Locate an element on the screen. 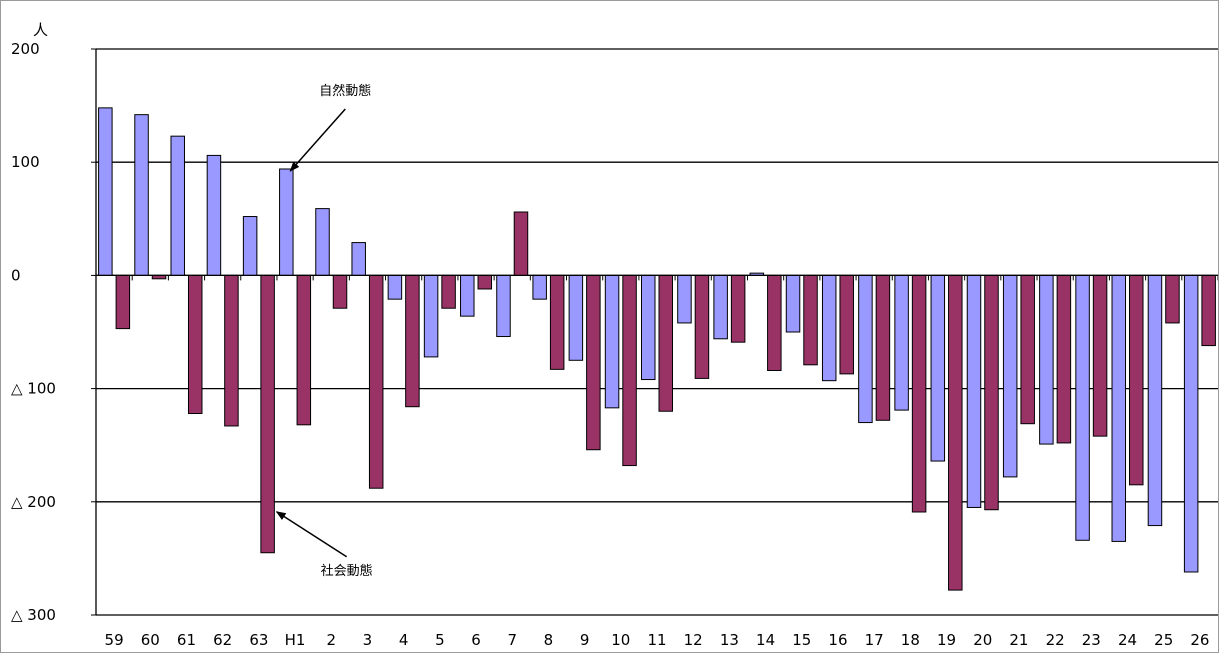  x-tick-label: 8 is located at coordinates (549, 640).